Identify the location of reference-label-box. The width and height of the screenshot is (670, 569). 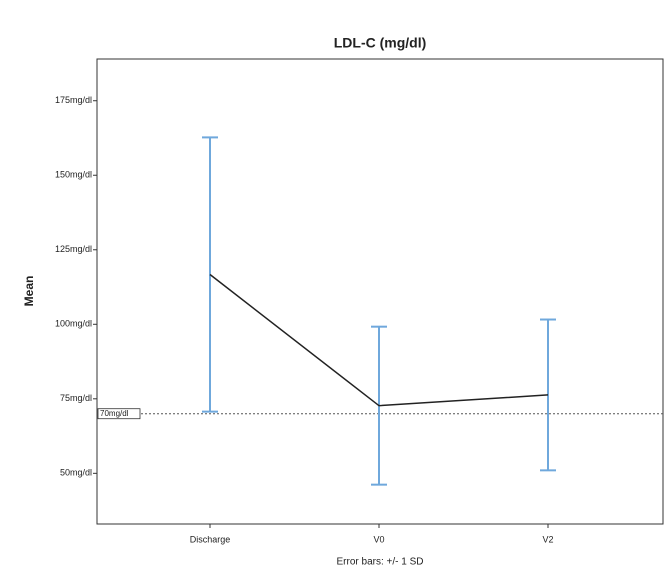
(119, 414).